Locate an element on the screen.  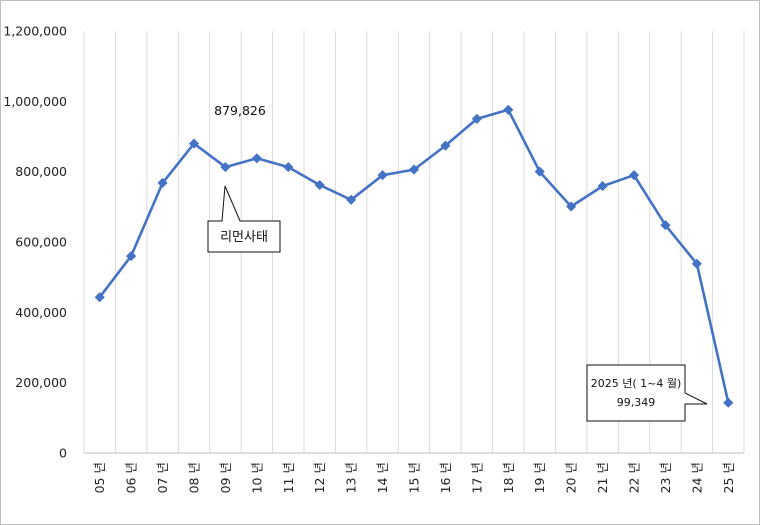
y-tick-label: 600,000 is located at coordinates (41, 242).